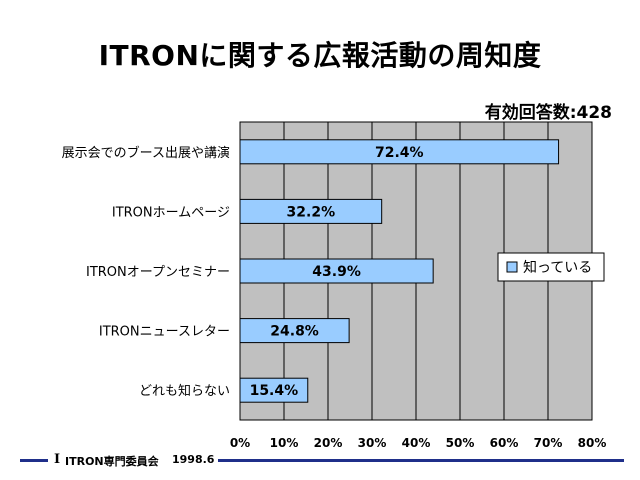 The image size is (640, 480). I want to click on x-tick-label: 20%, so click(328, 443).